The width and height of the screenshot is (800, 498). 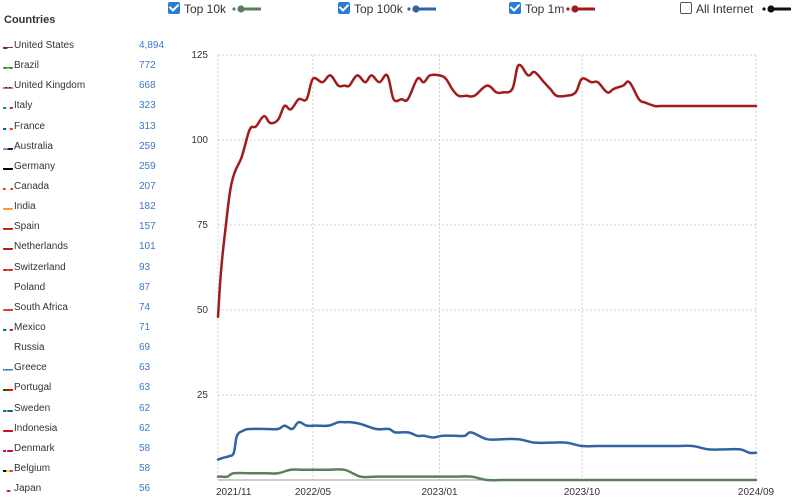 I want to click on flag-nl-icon, so click(x=8, y=247).